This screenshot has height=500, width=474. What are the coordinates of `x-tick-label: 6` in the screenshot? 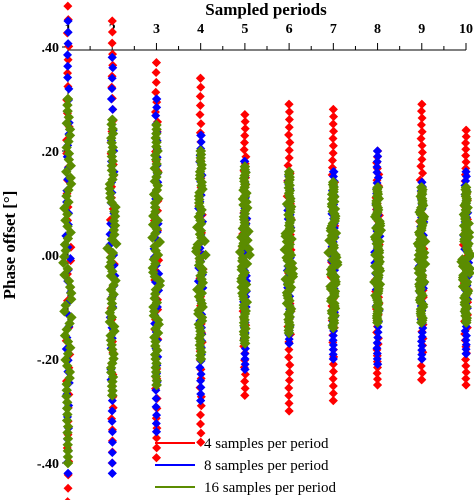 It's located at (289, 29).